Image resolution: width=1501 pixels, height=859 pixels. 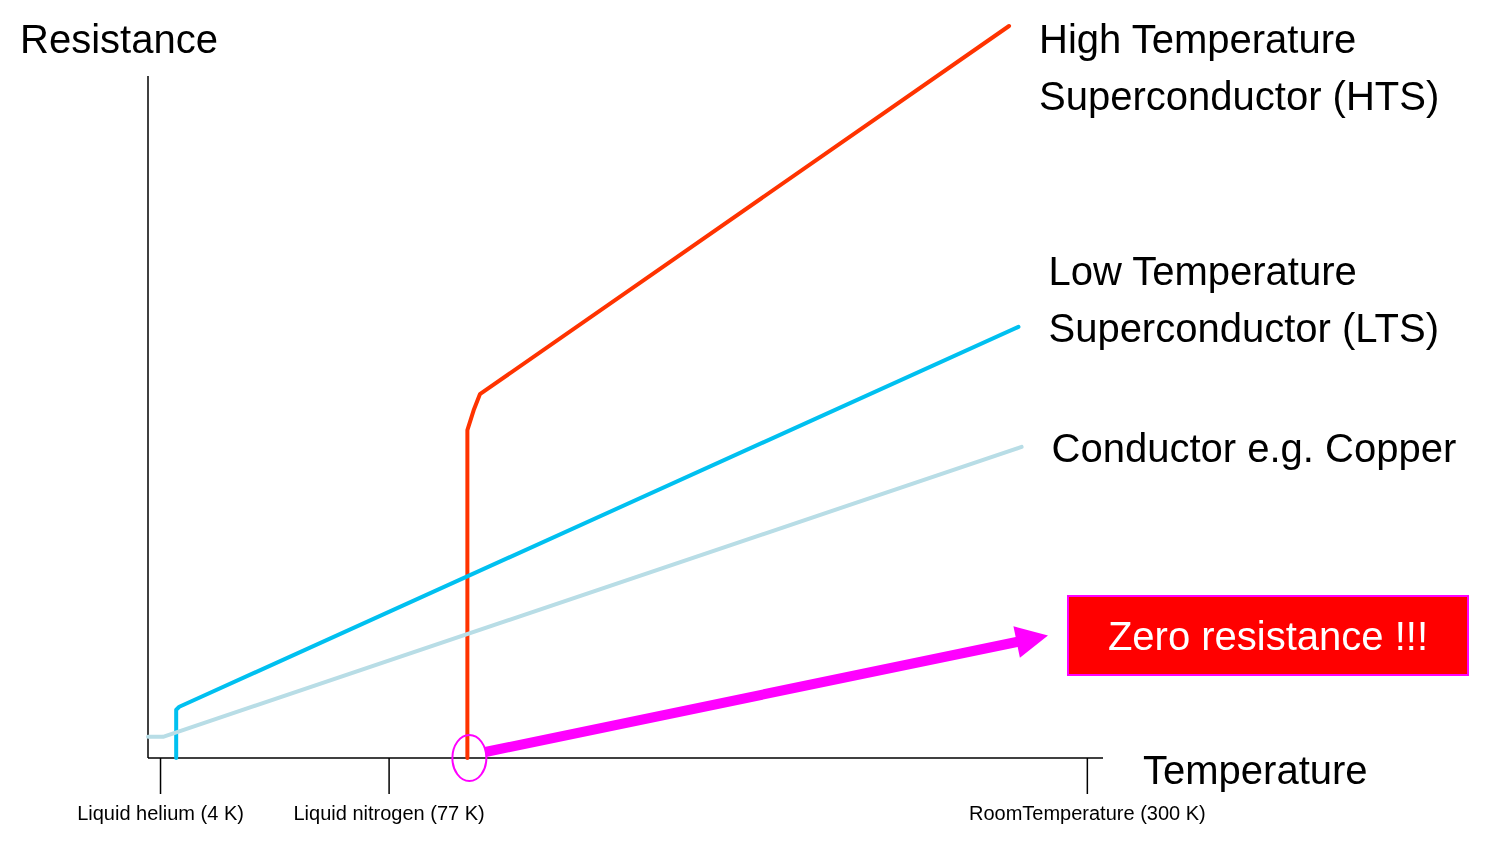 What do you see at coordinates (1087, 813) in the screenshot?
I see `x-tick-label: RoomTemperature (300 K)` at bounding box center [1087, 813].